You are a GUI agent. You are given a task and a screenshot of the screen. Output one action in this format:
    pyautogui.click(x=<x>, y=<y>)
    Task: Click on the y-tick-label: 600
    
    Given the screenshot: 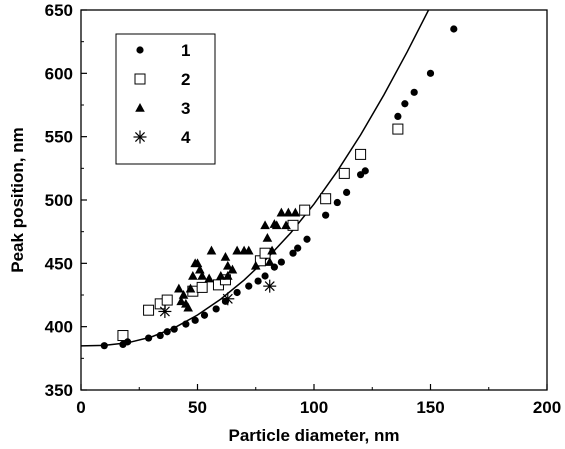 What is the action you would take?
    pyautogui.click(x=59, y=73)
    